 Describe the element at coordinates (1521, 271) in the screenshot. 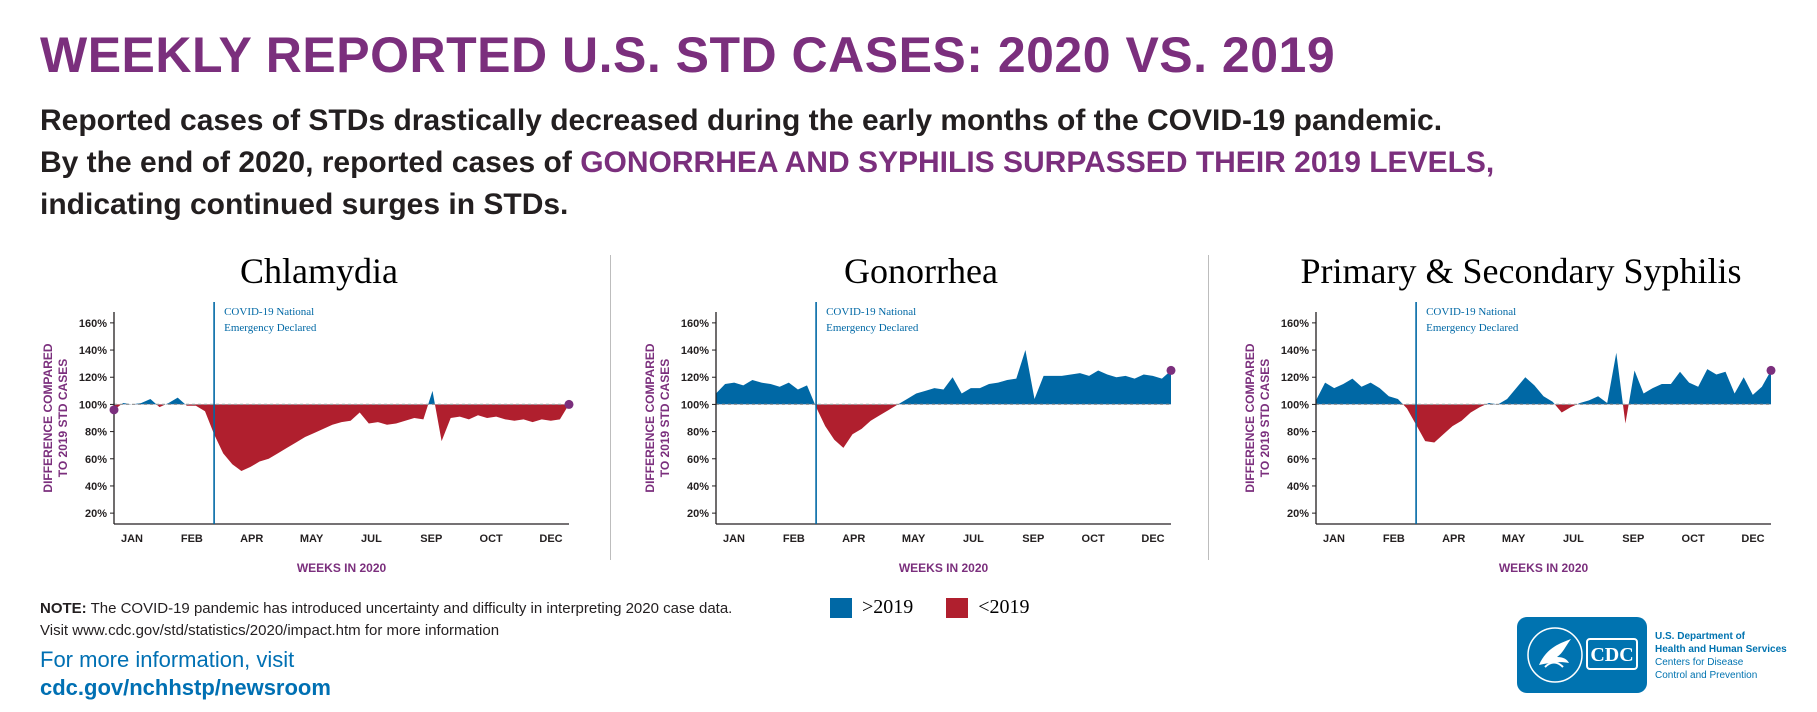

I see `chart-title: Primary & Secondary Syphilis` at that location.